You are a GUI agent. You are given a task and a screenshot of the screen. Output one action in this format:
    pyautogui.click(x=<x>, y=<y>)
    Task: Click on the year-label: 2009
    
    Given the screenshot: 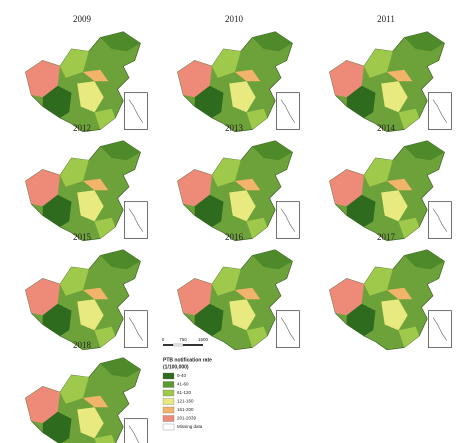 What is the action you would take?
    pyautogui.click(x=82, y=19)
    